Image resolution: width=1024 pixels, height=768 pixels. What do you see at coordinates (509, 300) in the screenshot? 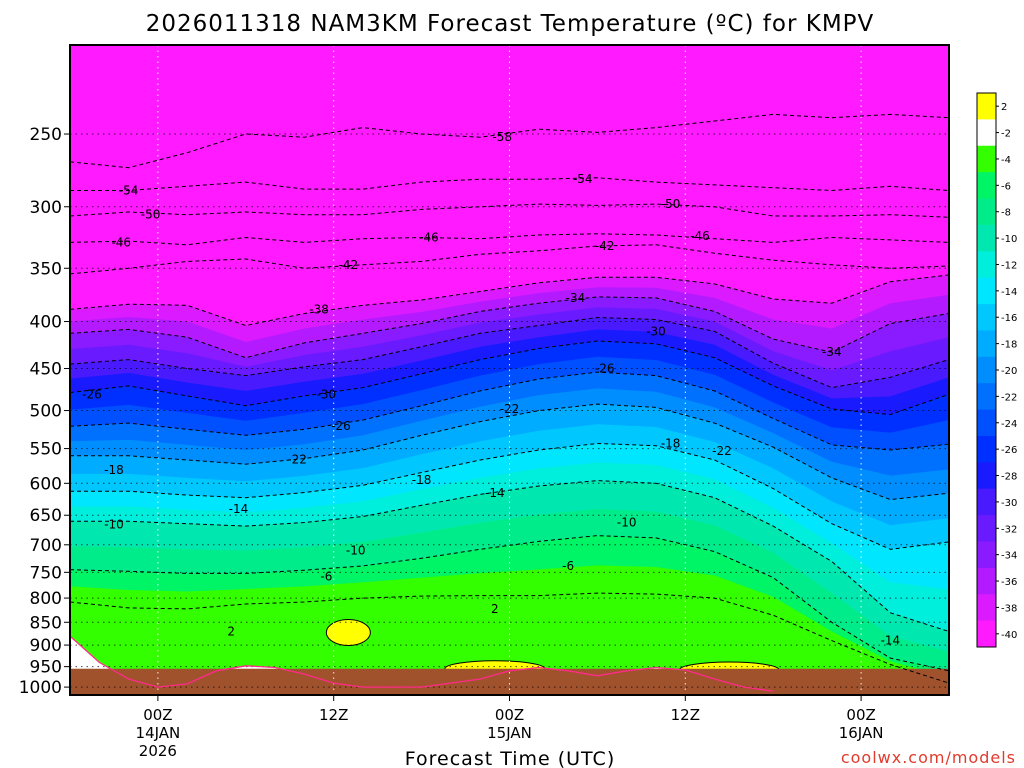
I see `contour-line--38` at bounding box center [509, 300].